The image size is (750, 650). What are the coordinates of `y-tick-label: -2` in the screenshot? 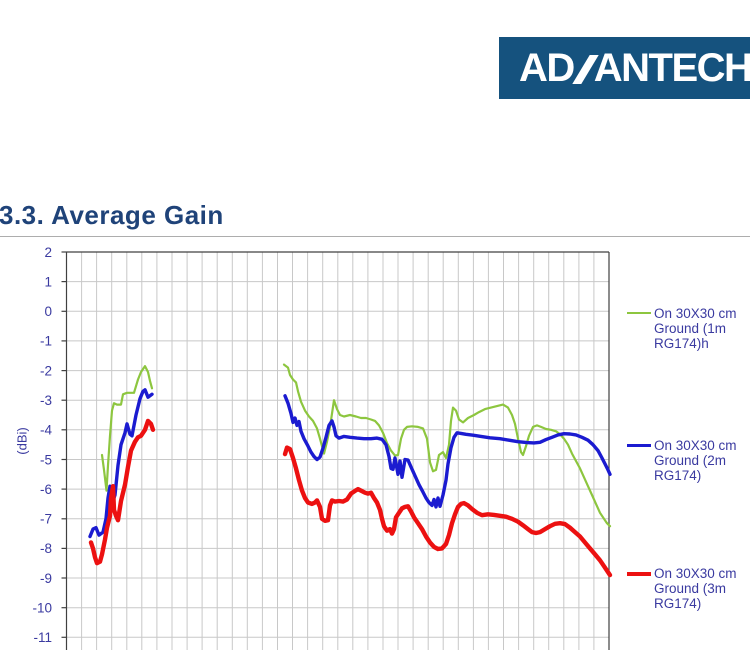 It's located at (46, 370).